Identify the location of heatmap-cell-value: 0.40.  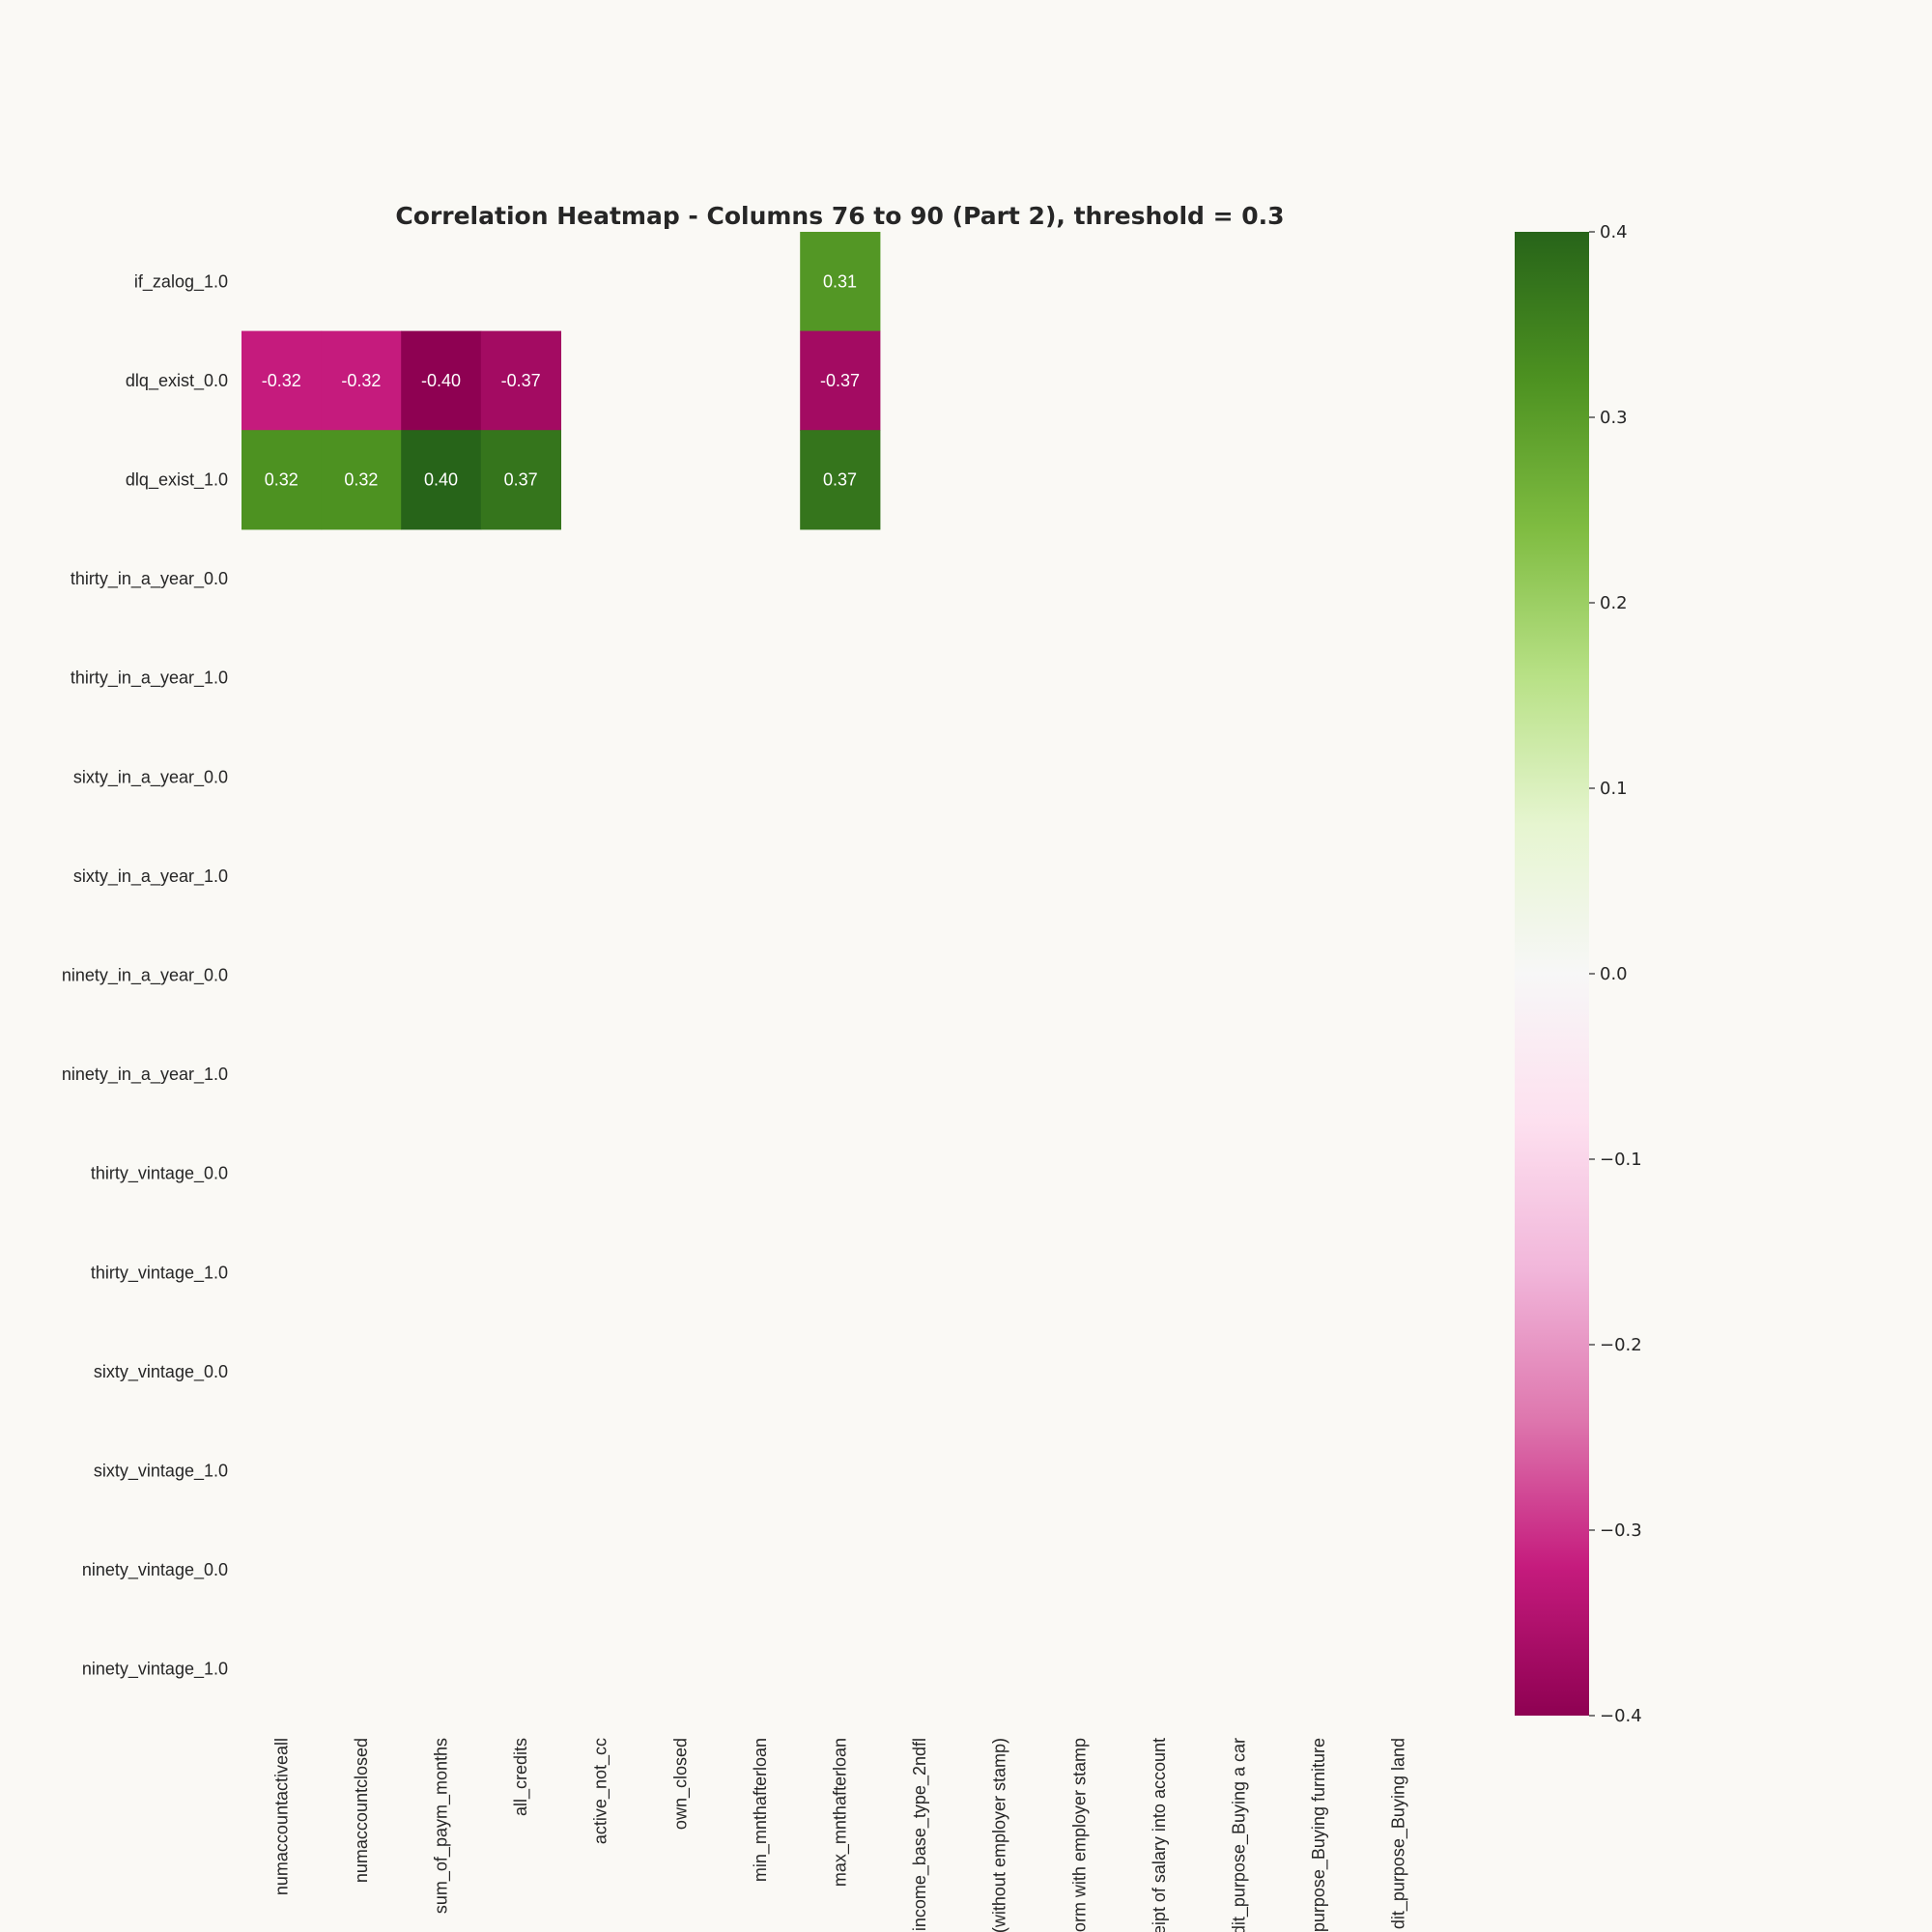
(441, 480).